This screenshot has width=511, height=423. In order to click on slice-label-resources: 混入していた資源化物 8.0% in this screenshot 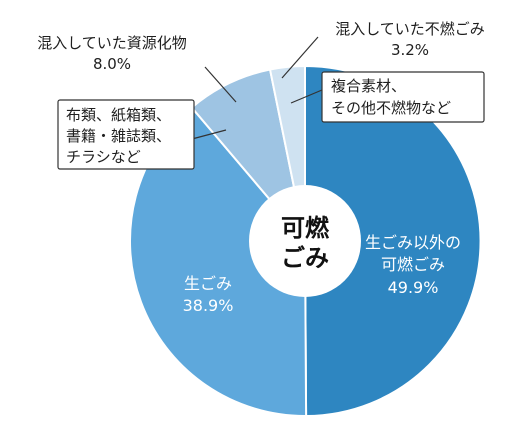, I will do `click(137, 68)`.